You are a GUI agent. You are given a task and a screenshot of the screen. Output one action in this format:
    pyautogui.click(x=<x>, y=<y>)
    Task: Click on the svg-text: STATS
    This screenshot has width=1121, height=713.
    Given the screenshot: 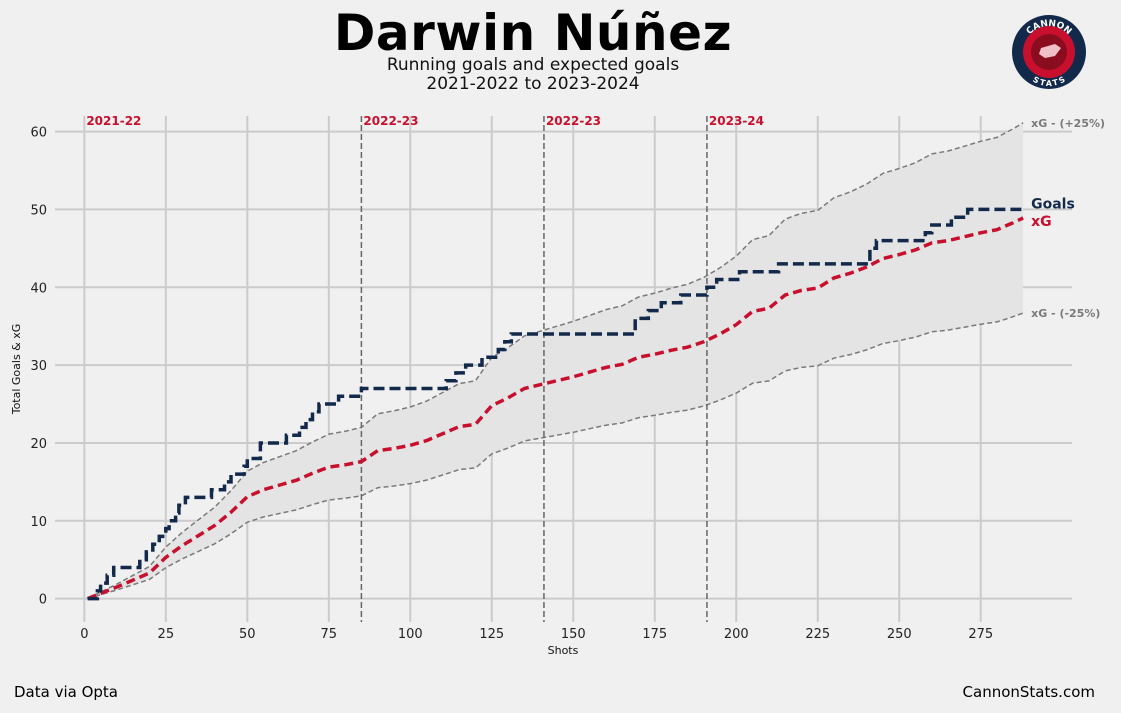 What is the action you would take?
    pyautogui.click(x=1049, y=81)
    